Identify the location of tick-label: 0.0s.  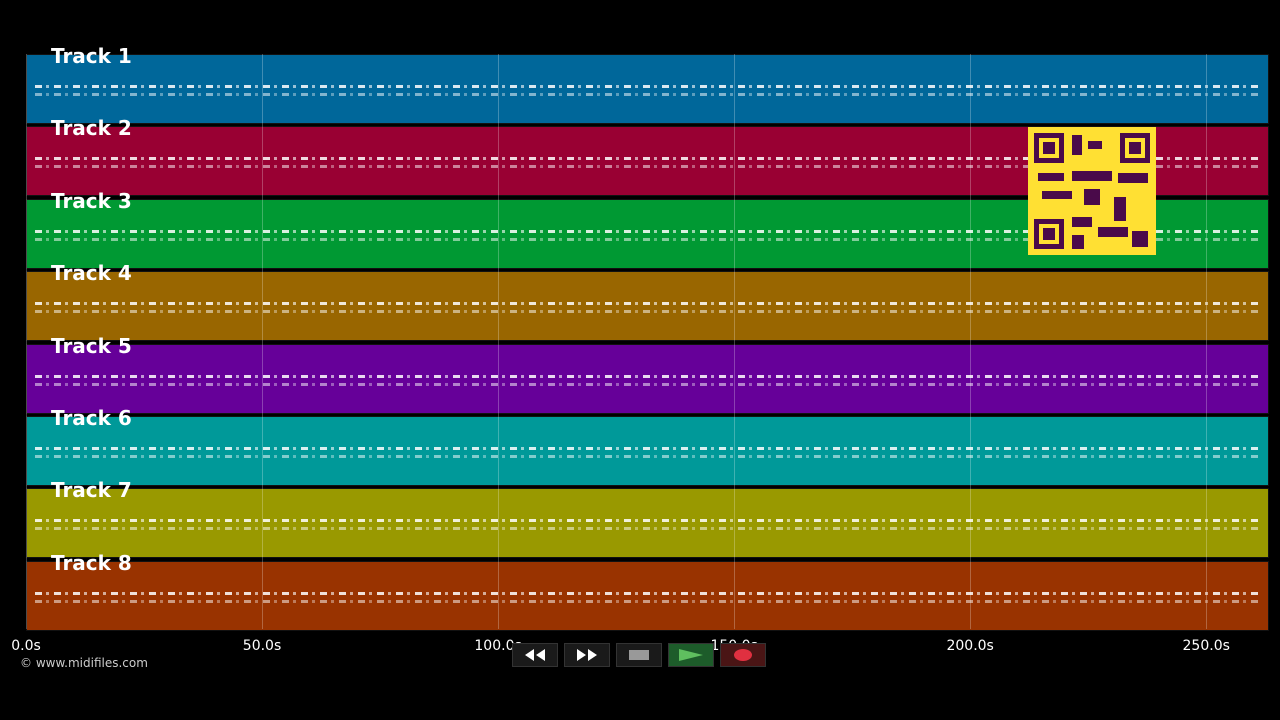
(26, 646).